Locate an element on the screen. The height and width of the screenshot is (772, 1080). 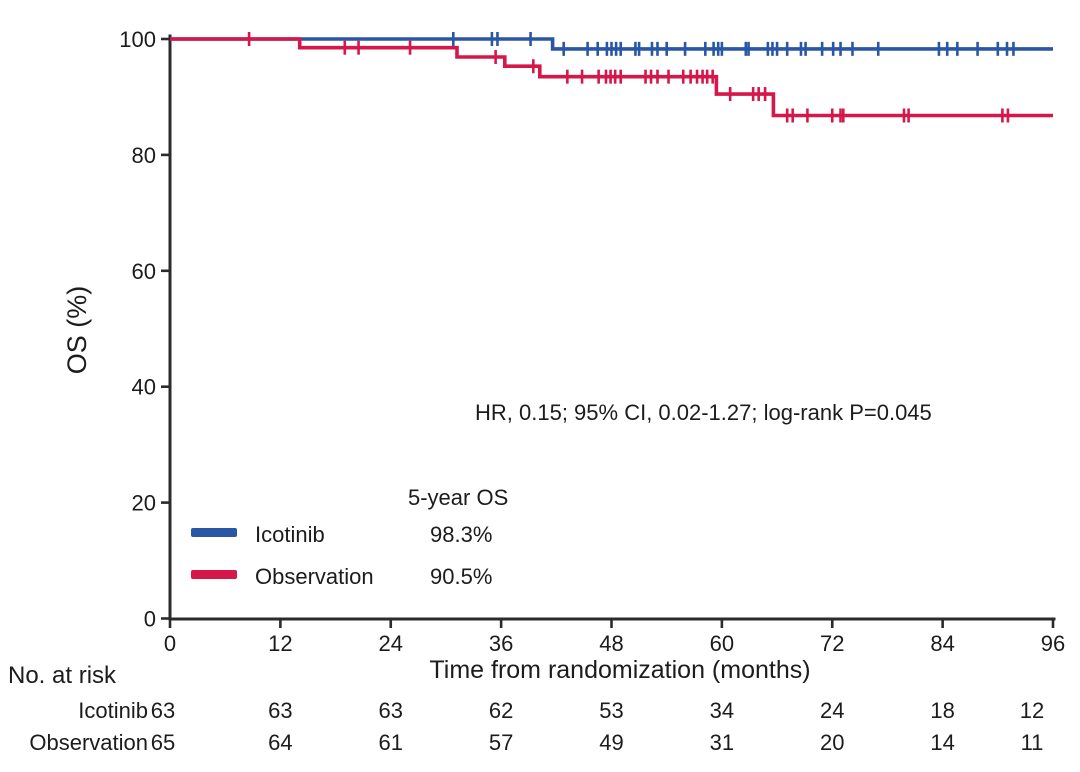
risk-count: 49 is located at coordinates (611, 742).